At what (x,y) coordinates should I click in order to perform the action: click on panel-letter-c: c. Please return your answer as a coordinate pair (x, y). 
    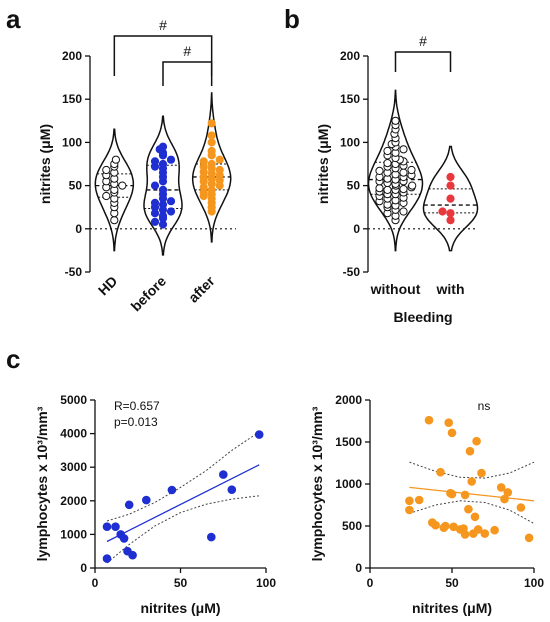
    Looking at the image, I should click on (13, 359).